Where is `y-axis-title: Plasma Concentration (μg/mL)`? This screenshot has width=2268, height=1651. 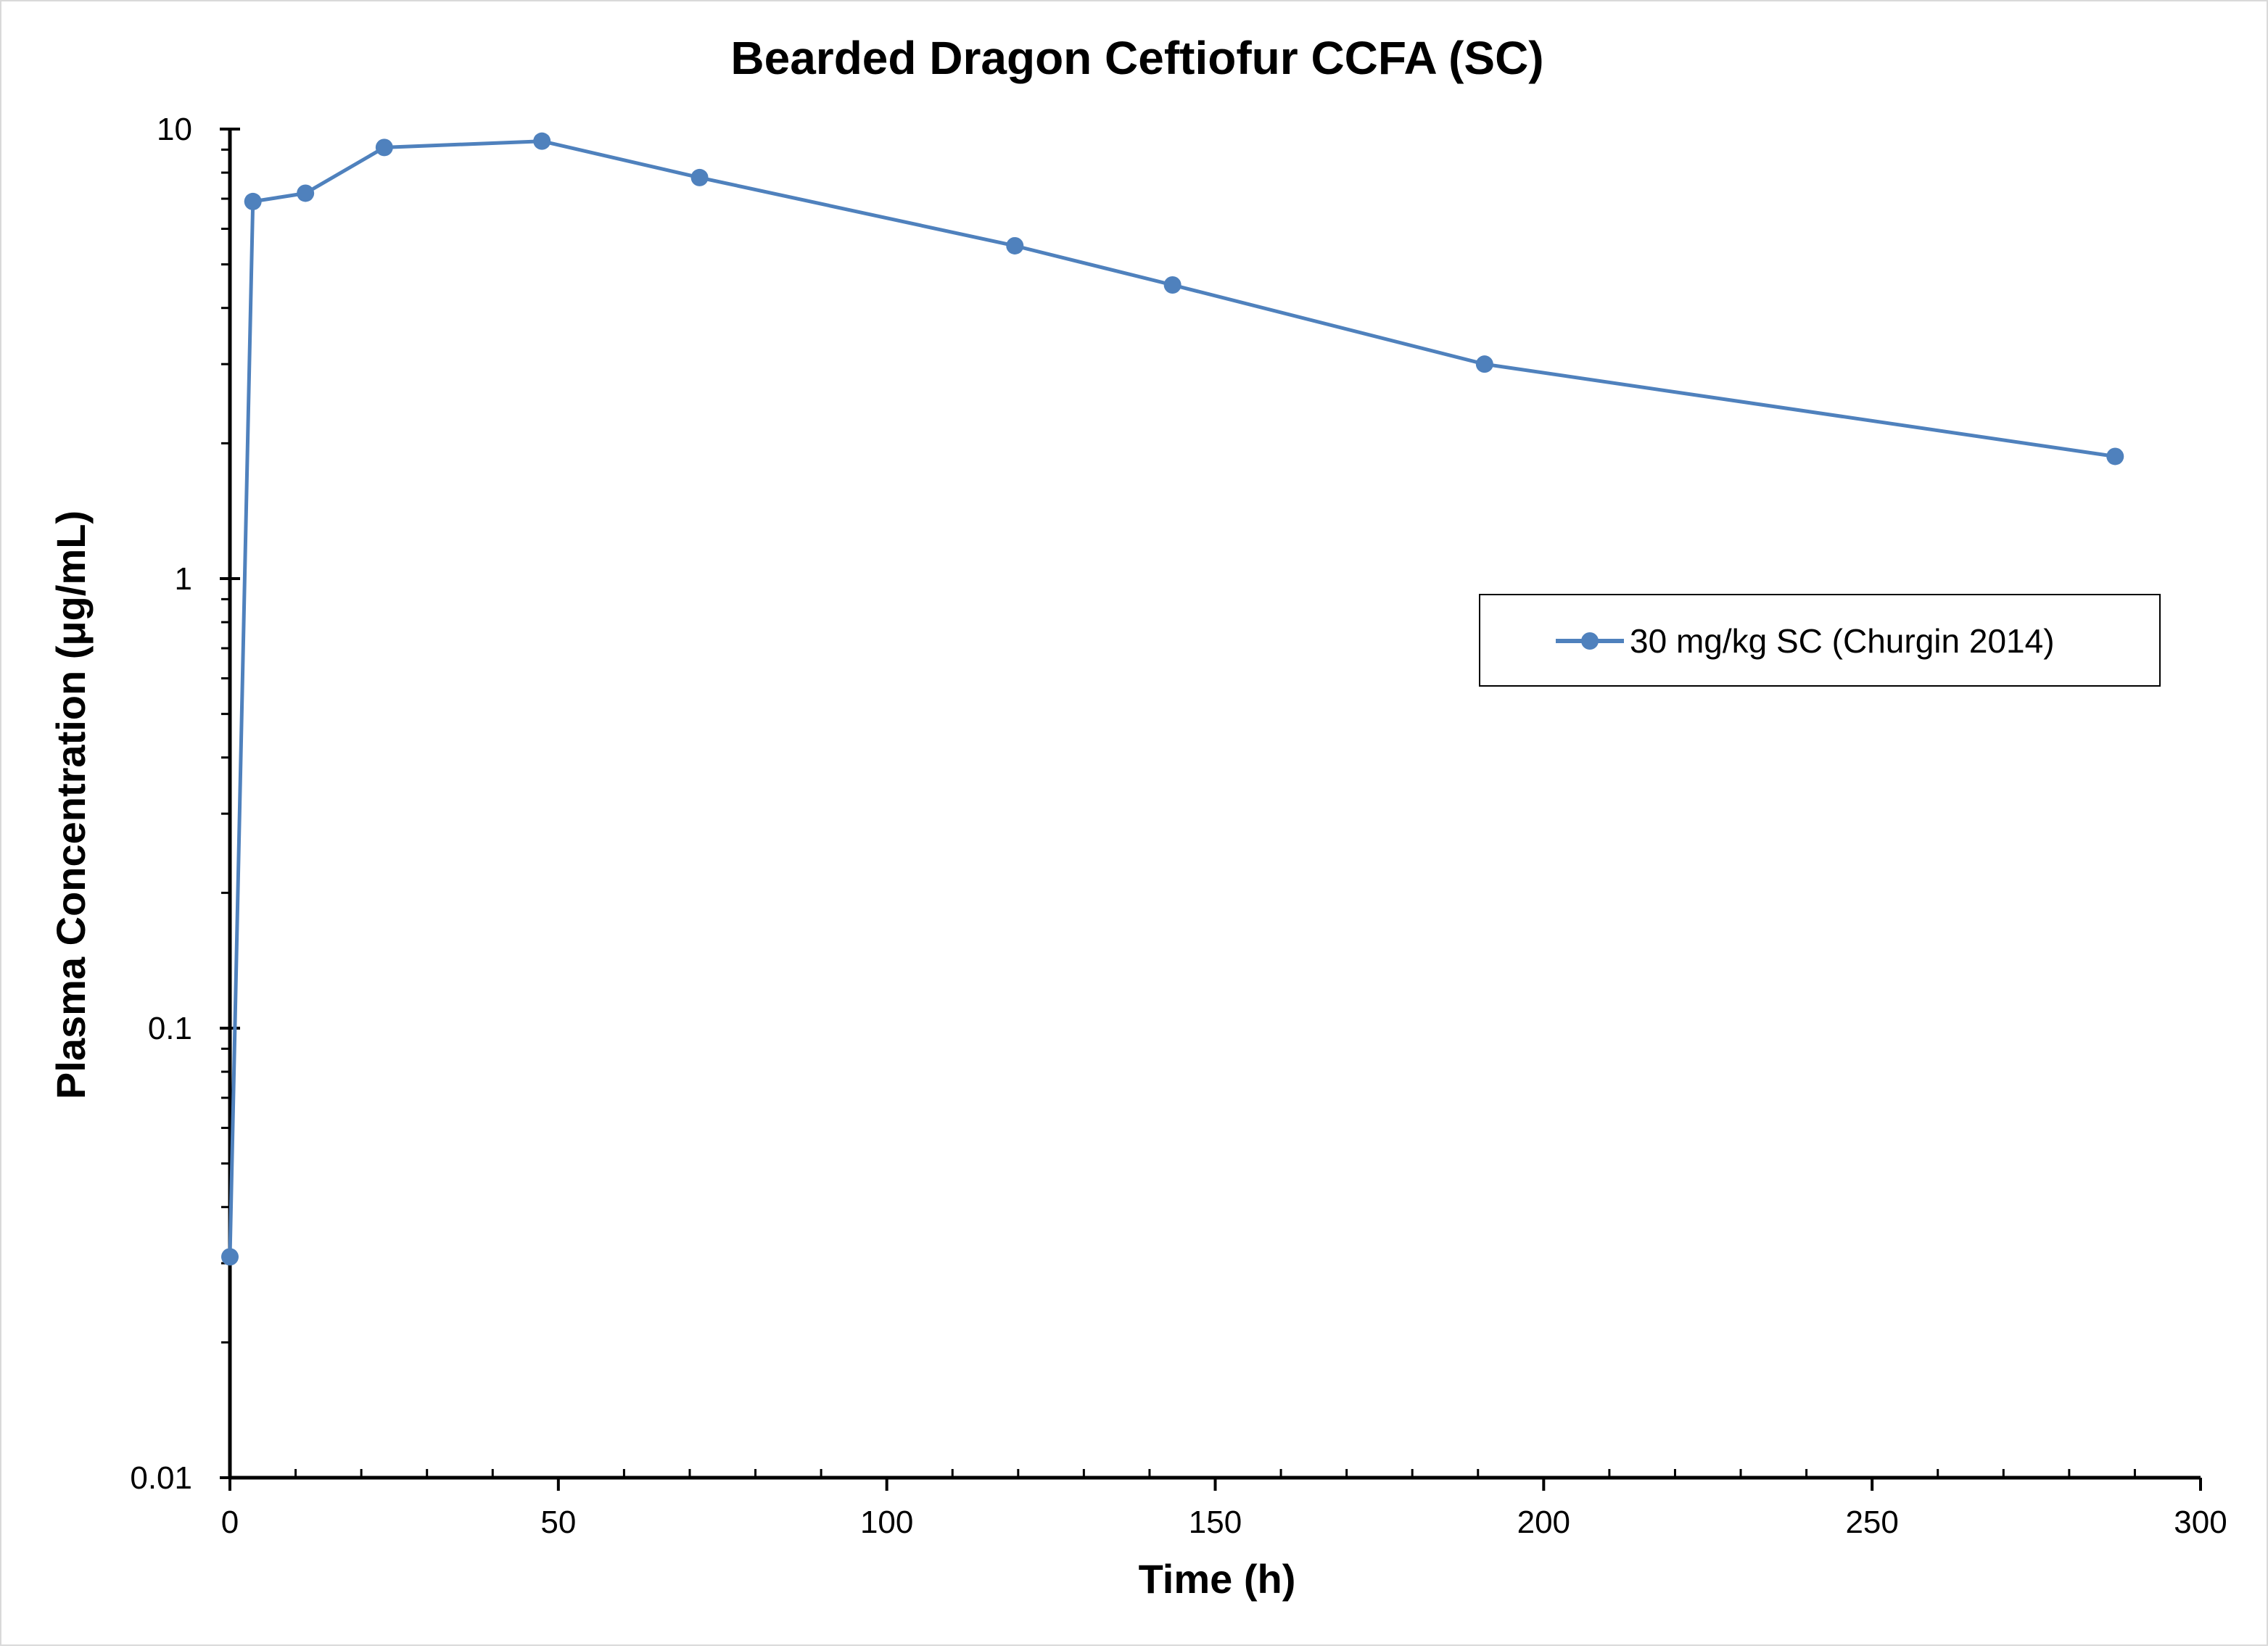 y-axis-title: Plasma Concentration (μg/mL) is located at coordinates (71, 804).